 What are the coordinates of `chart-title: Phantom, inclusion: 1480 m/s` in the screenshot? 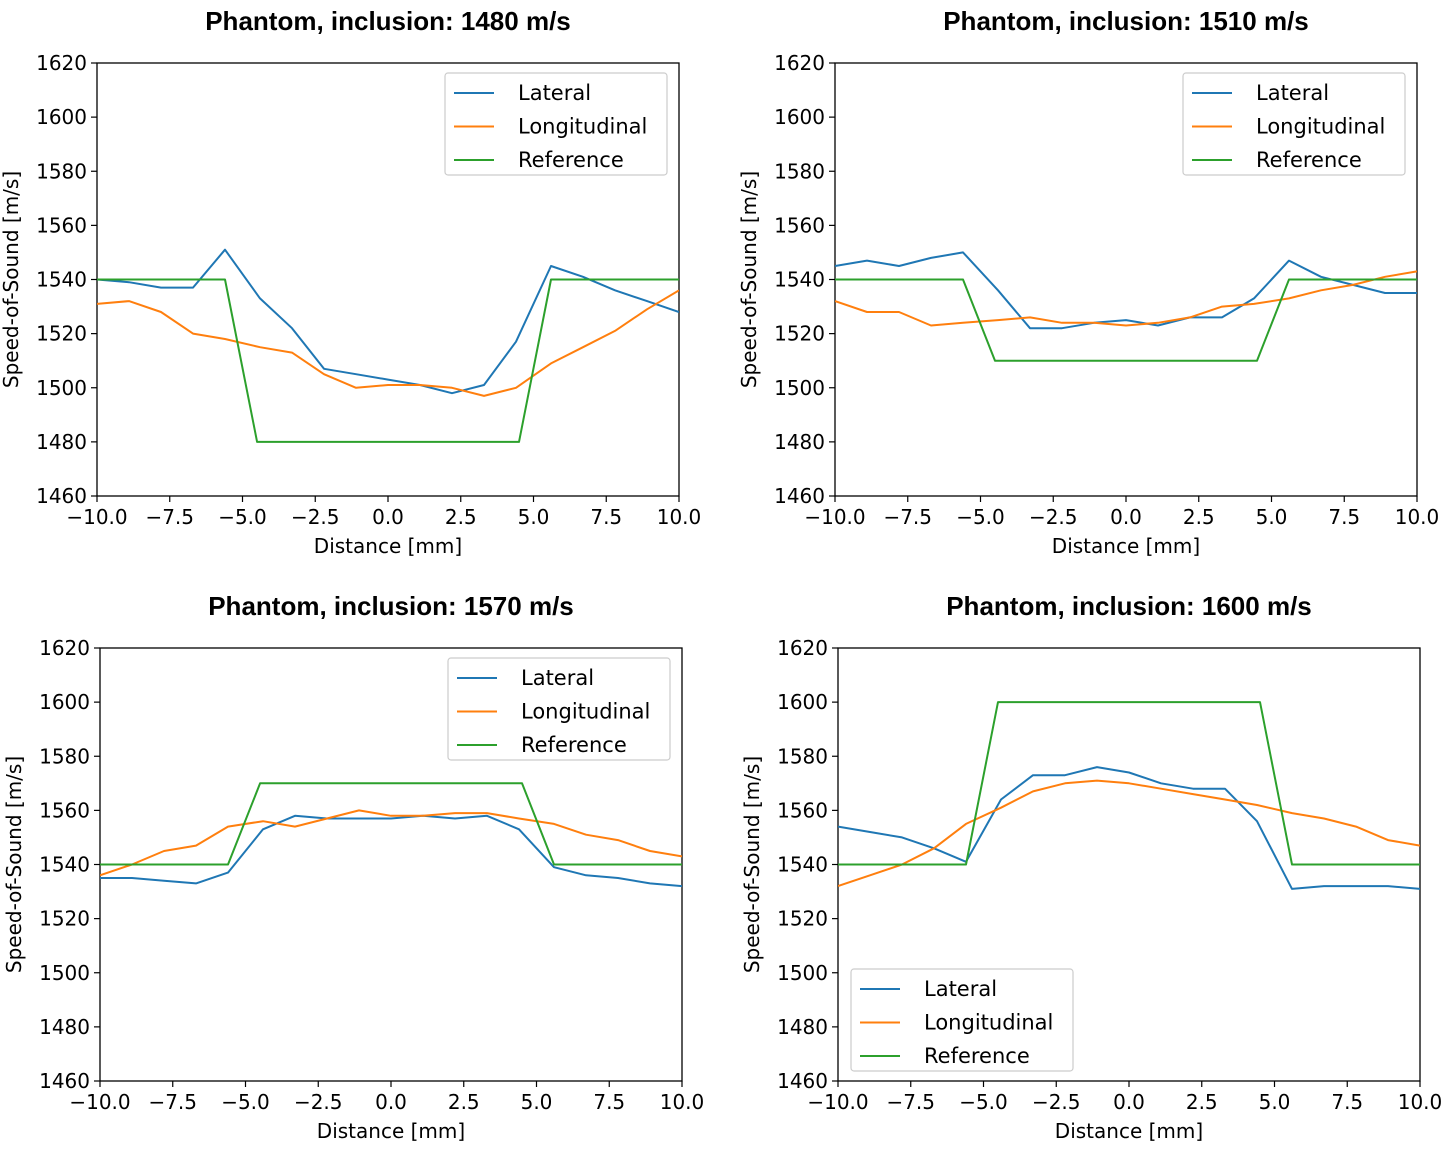 It's located at (388, 21).